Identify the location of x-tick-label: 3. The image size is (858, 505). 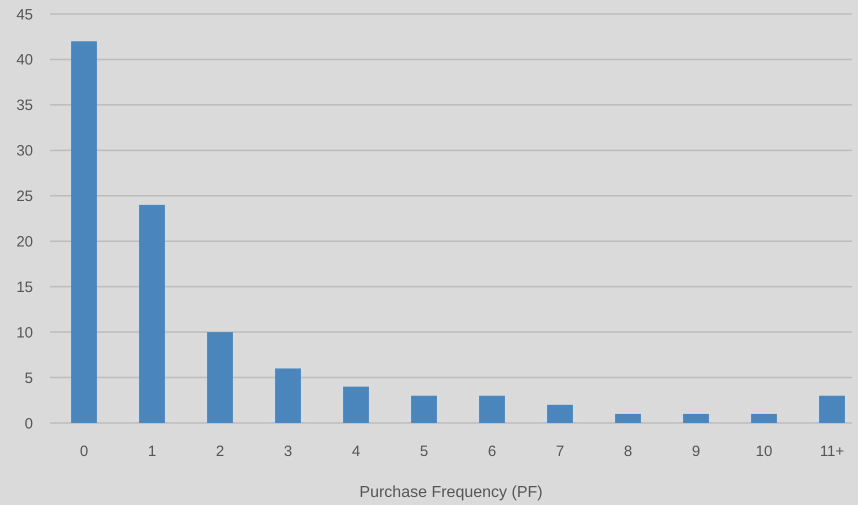
(288, 451).